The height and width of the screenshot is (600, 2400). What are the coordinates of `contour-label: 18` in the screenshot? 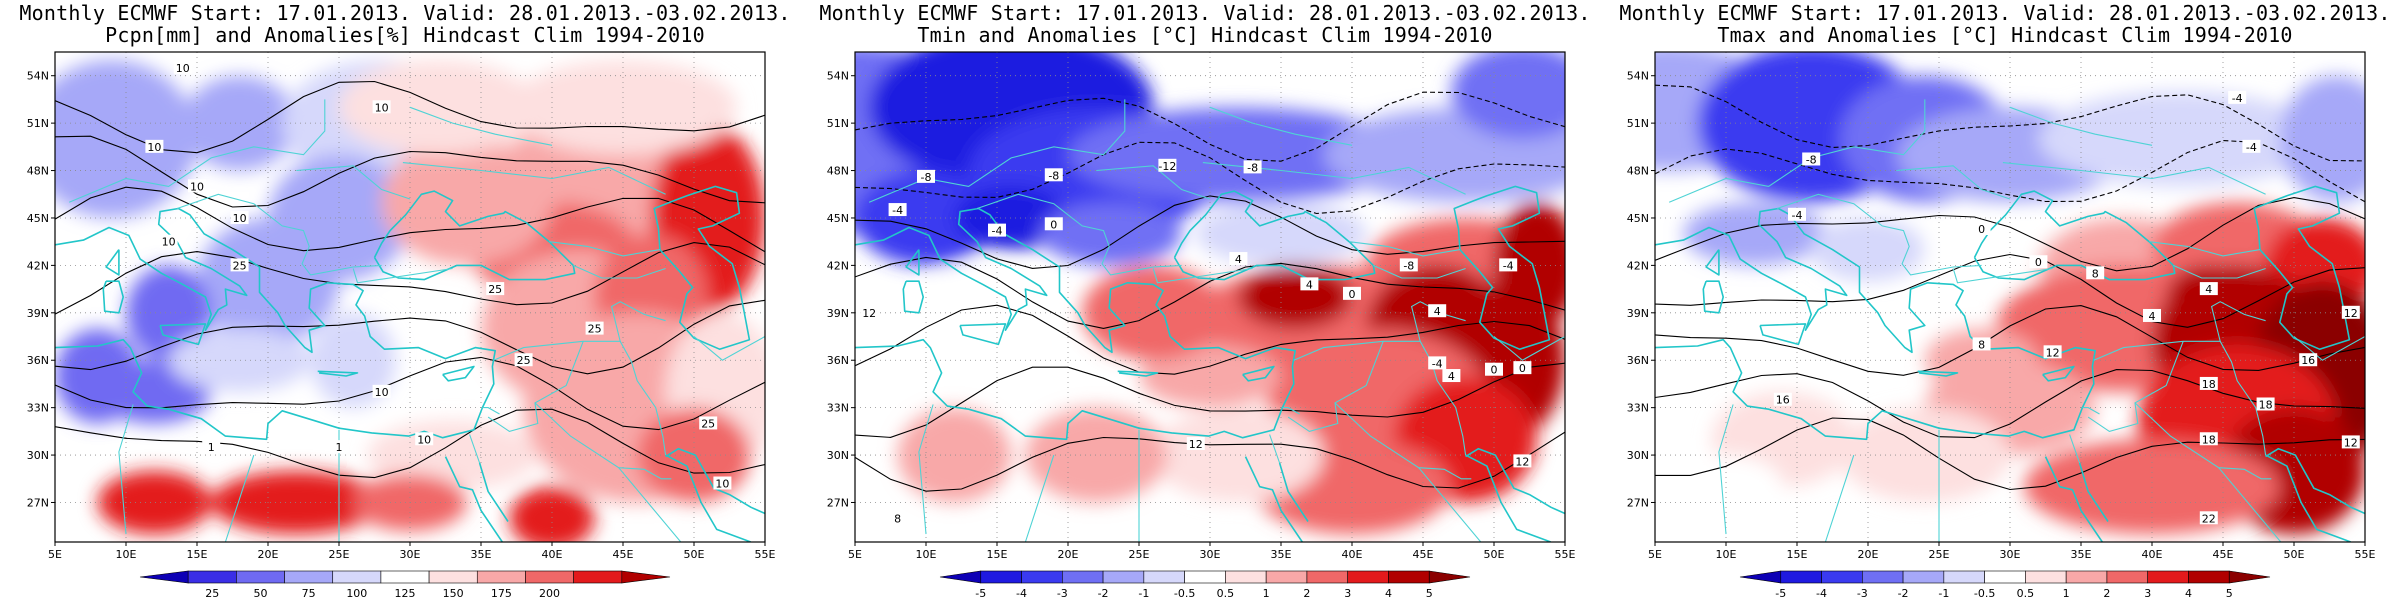 It's located at (2265, 404).